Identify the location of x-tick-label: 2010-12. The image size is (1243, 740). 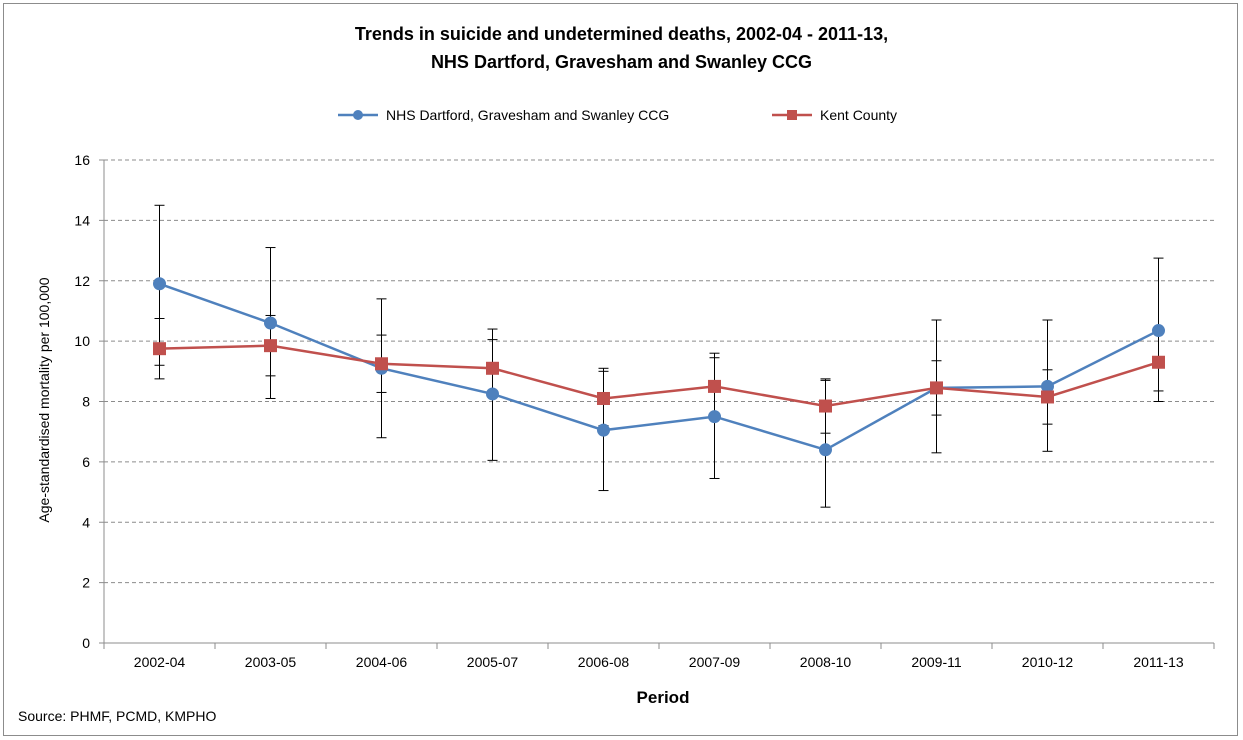
(1048, 662).